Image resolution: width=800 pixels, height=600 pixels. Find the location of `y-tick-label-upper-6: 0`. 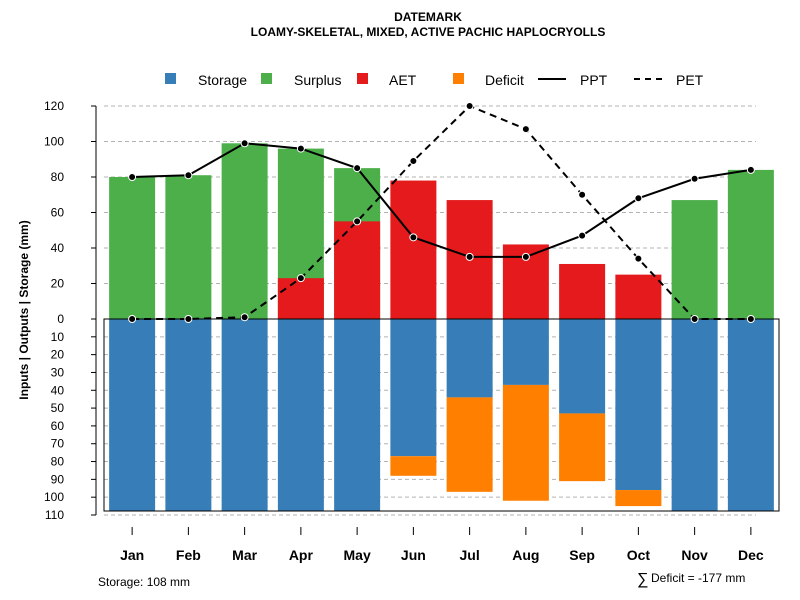

y-tick-label-upper-6: 0 is located at coordinates (60, 319).